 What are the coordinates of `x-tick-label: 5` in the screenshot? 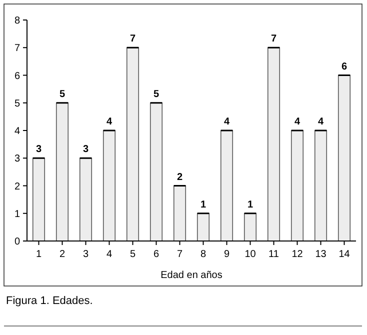 It's located at (133, 254).